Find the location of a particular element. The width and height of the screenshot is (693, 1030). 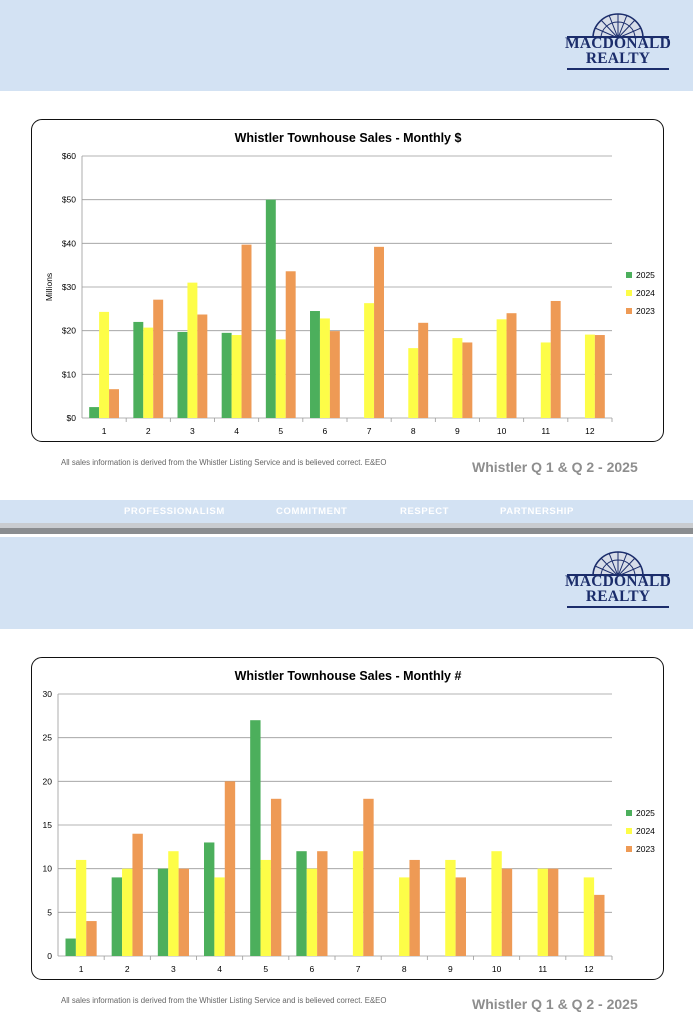

x-tick-label: 4 is located at coordinates (236, 431).